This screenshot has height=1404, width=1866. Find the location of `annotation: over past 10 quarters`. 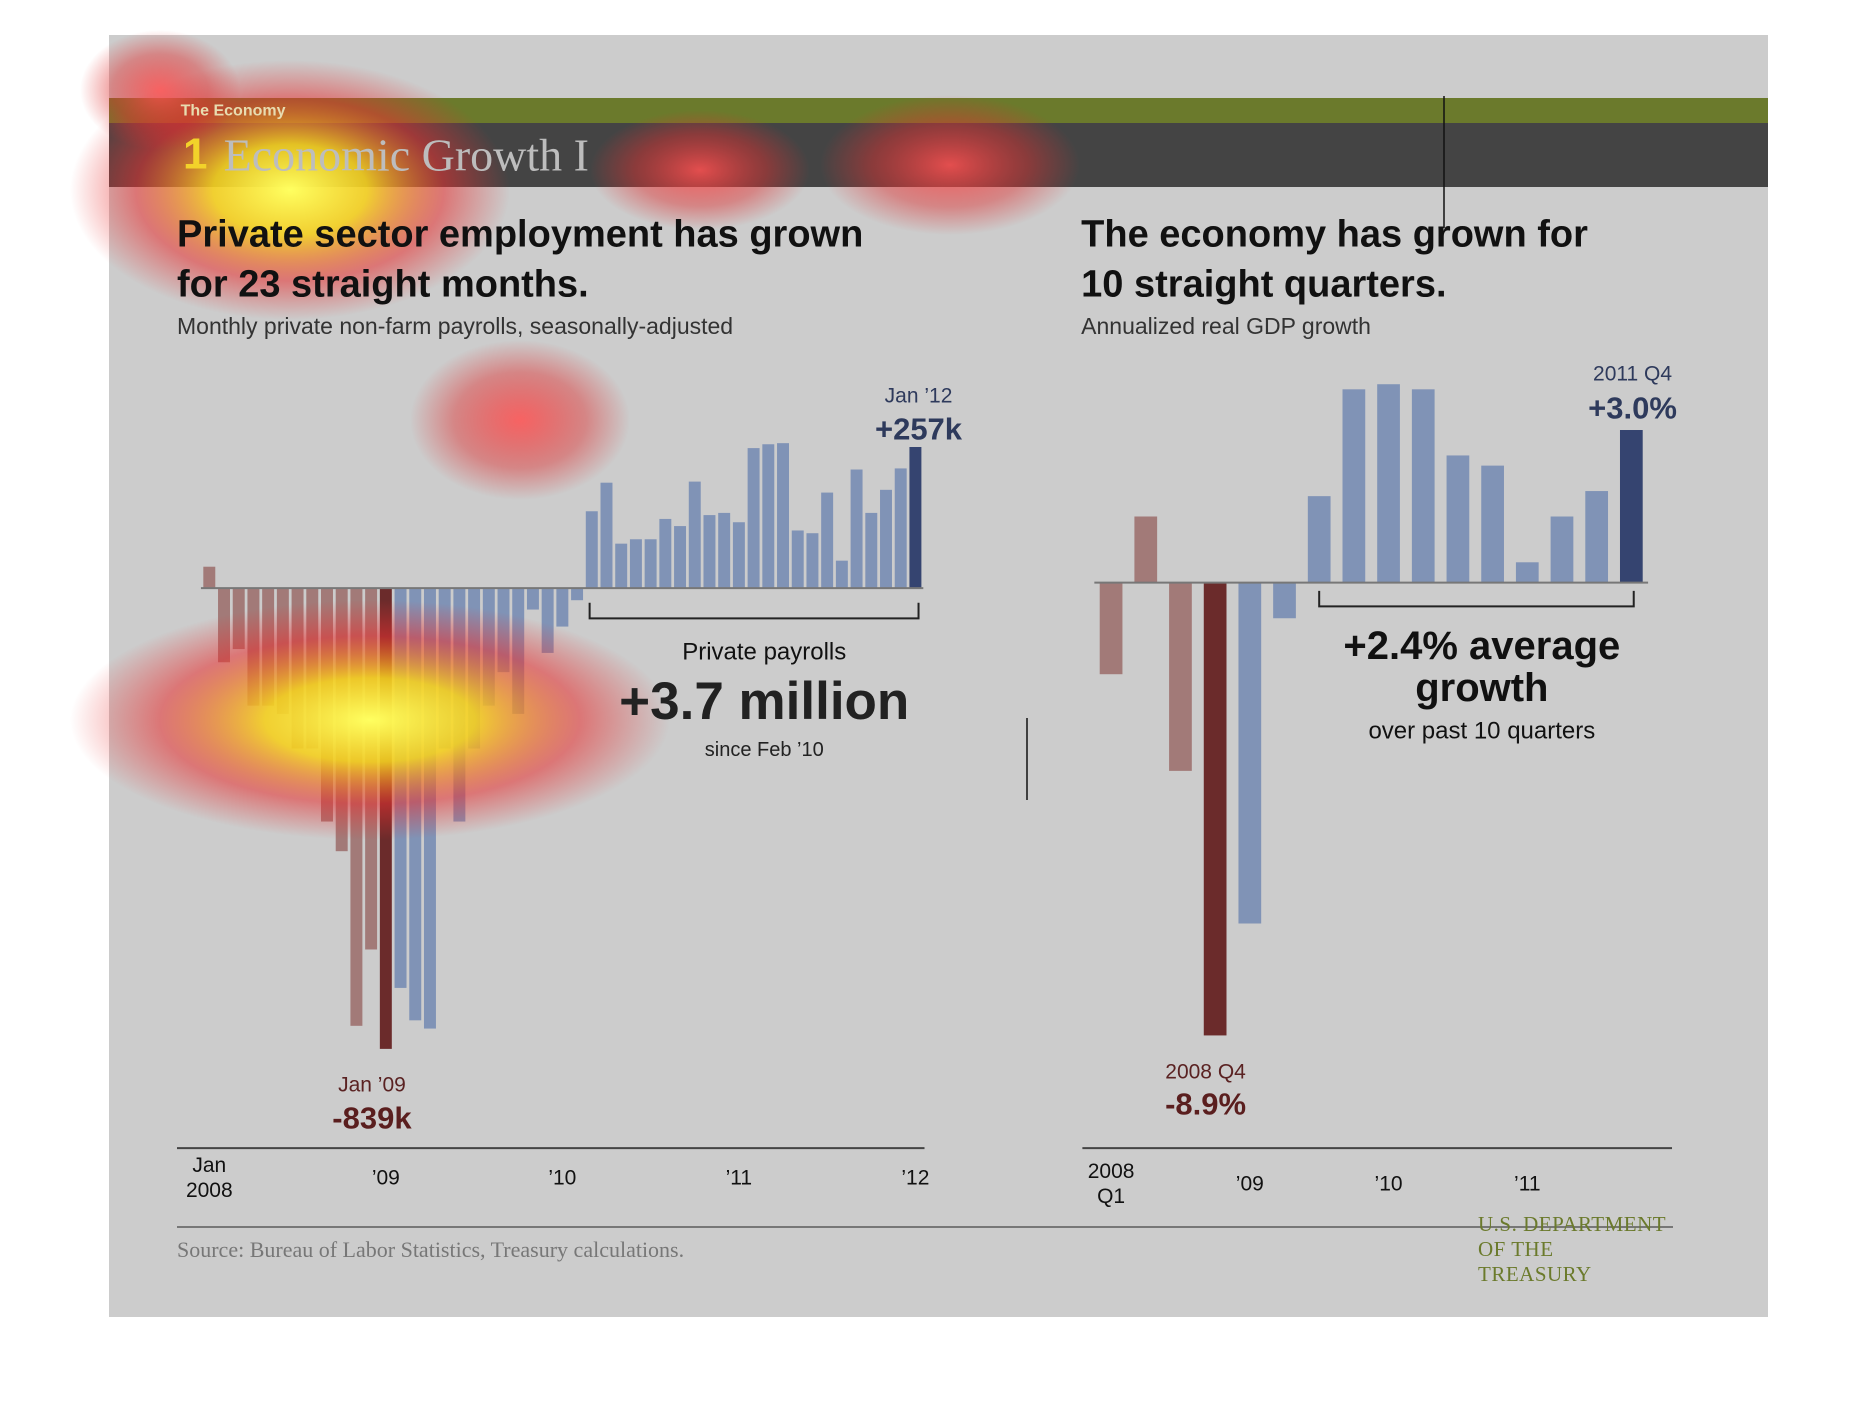

annotation: over past 10 quarters is located at coordinates (1482, 731).